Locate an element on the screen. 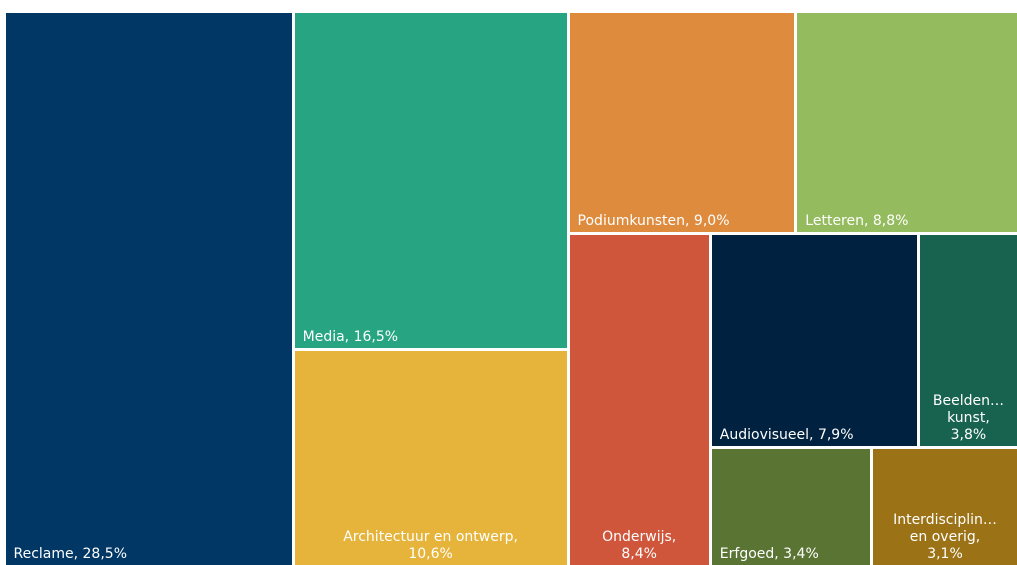 This screenshot has height=565, width=1017. tile-label: Onderwijs, 8,4% is located at coordinates (639, 545).